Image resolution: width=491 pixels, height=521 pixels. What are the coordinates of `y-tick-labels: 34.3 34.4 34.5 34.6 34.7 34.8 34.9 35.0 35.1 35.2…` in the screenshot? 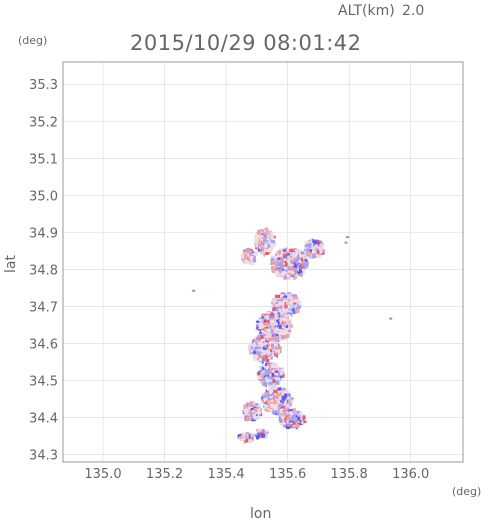 It's located at (43, 270).